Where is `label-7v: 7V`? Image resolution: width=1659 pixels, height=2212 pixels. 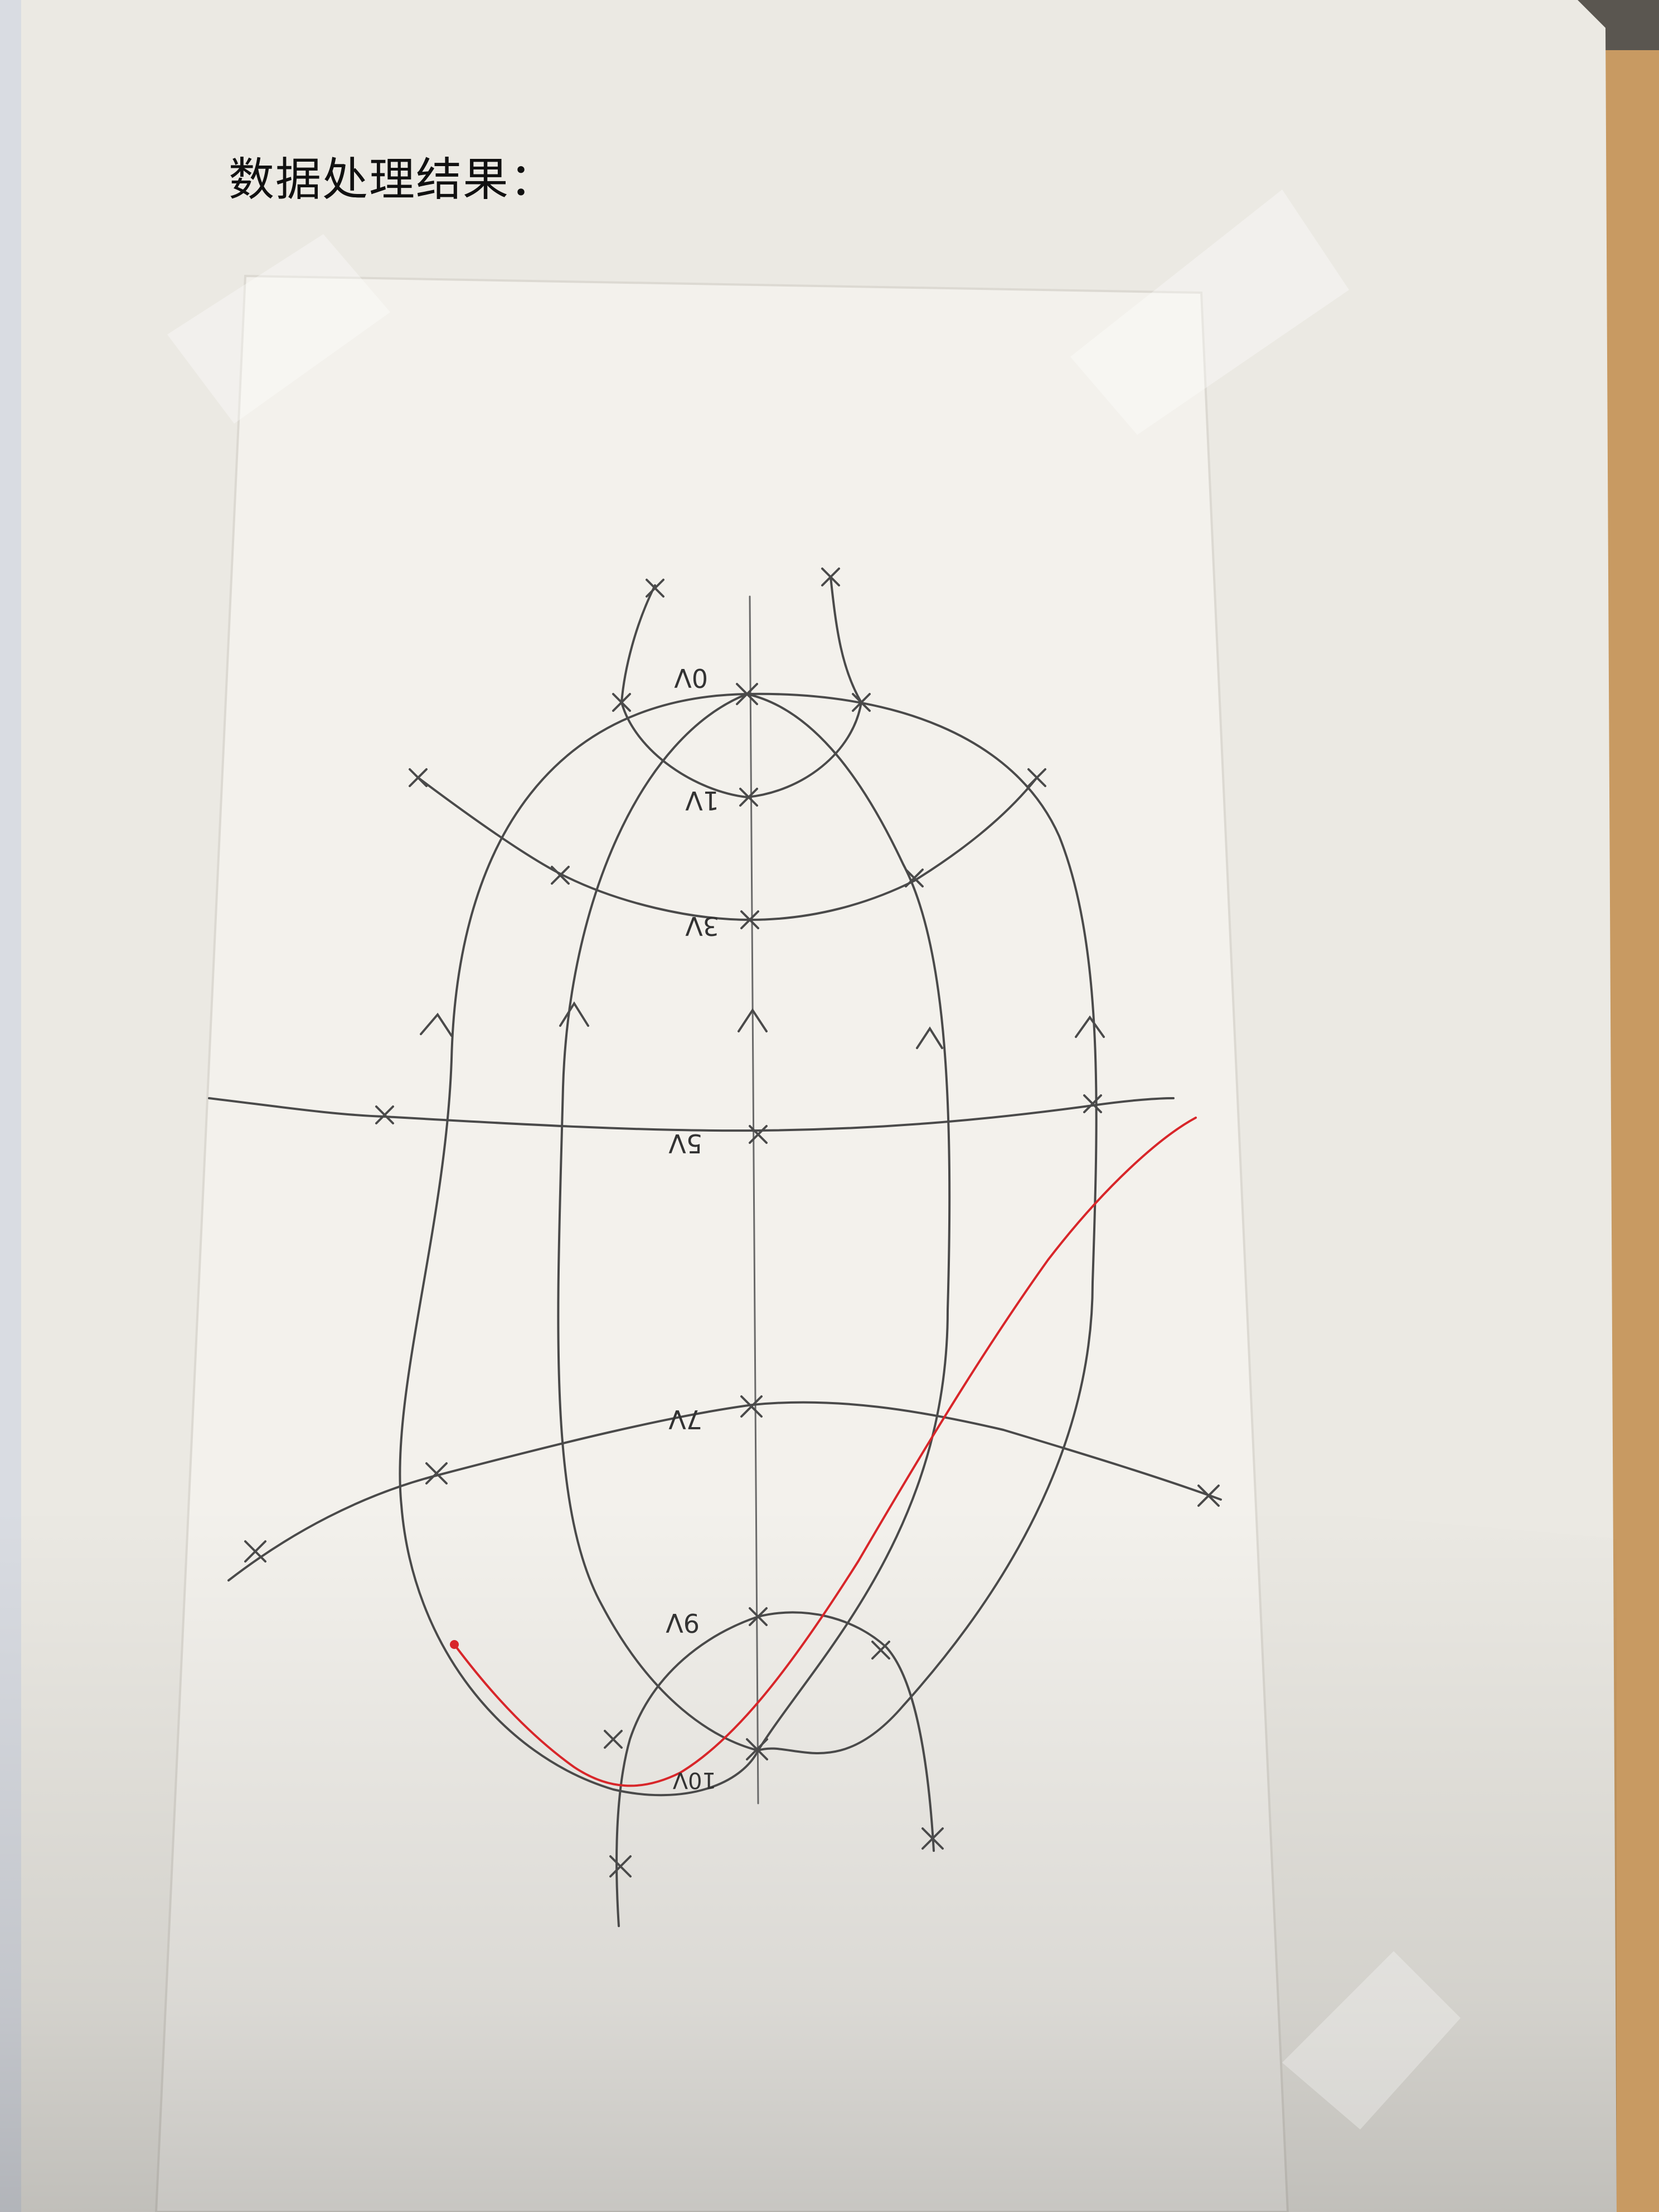 label-7v: 7V is located at coordinates (685, 1419).